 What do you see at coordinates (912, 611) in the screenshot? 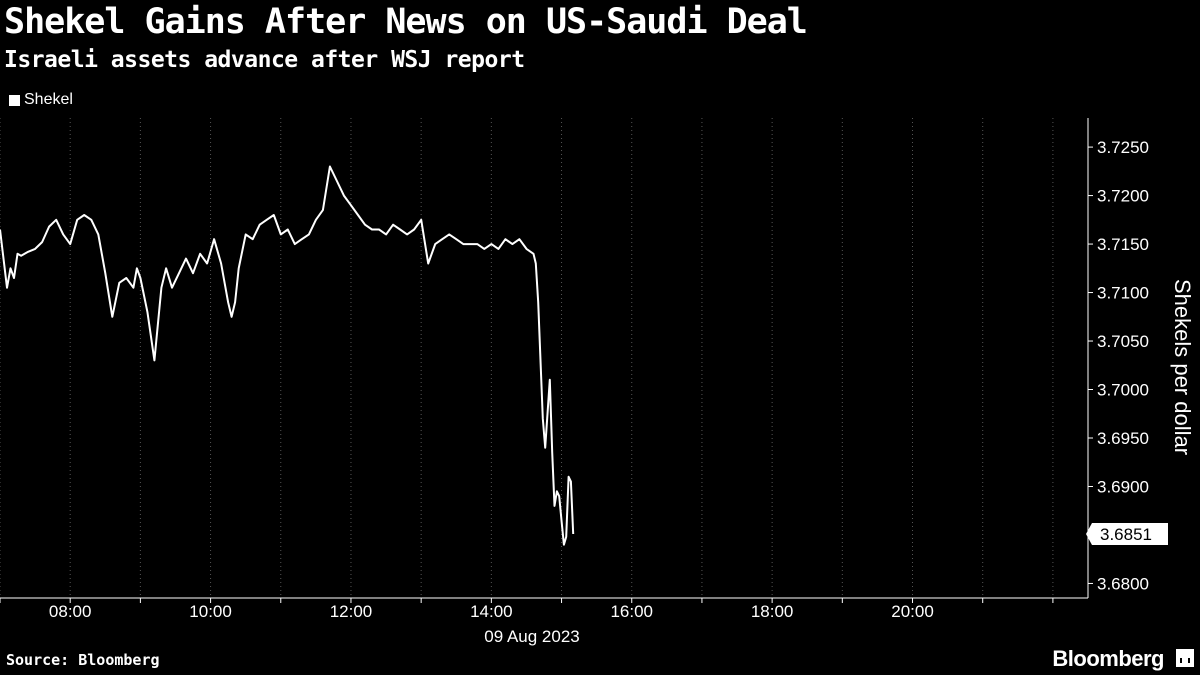
I see `x-tick-label: 20:00` at bounding box center [912, 611].